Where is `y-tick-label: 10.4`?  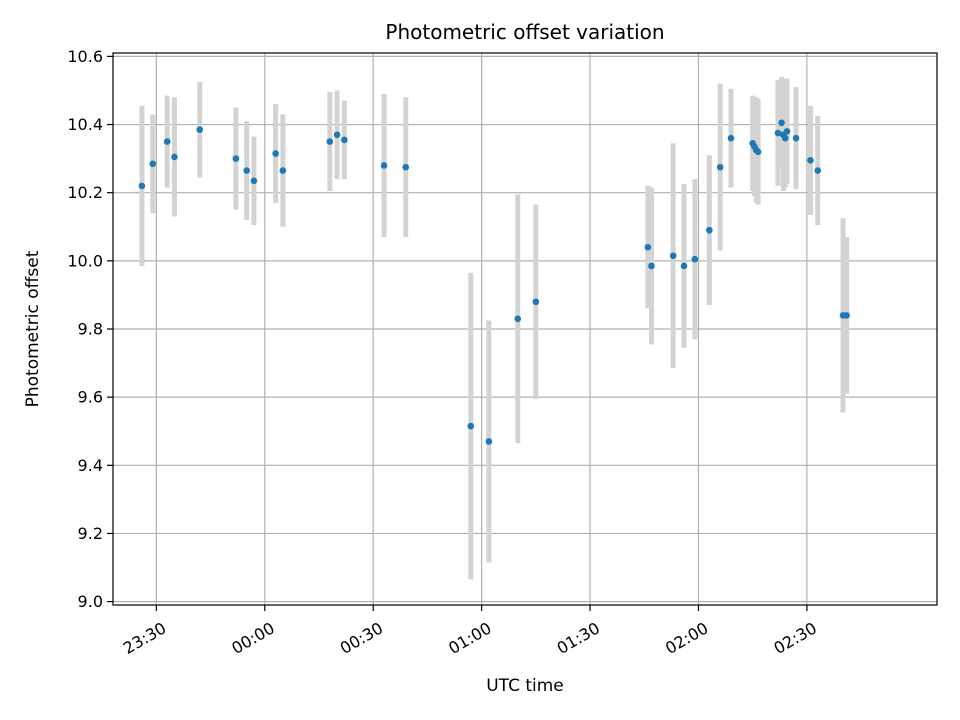
y-tick-label: 10.4 is located at coordinates (85, 124).